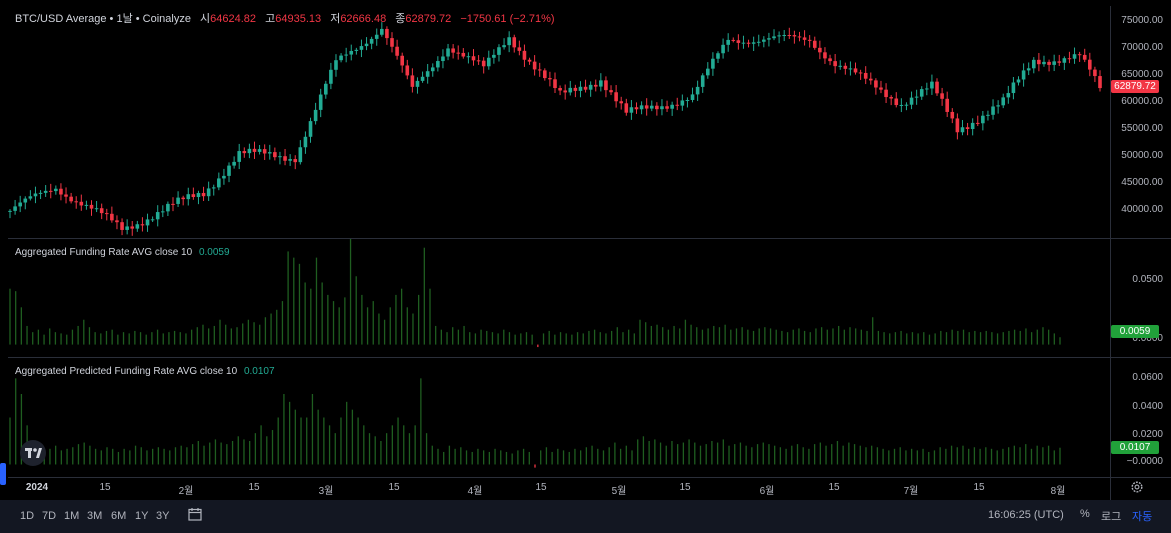  Describe the element at coordinates (27, 516) in the screenshot. I see `range-button-1d: 1D` at that location.